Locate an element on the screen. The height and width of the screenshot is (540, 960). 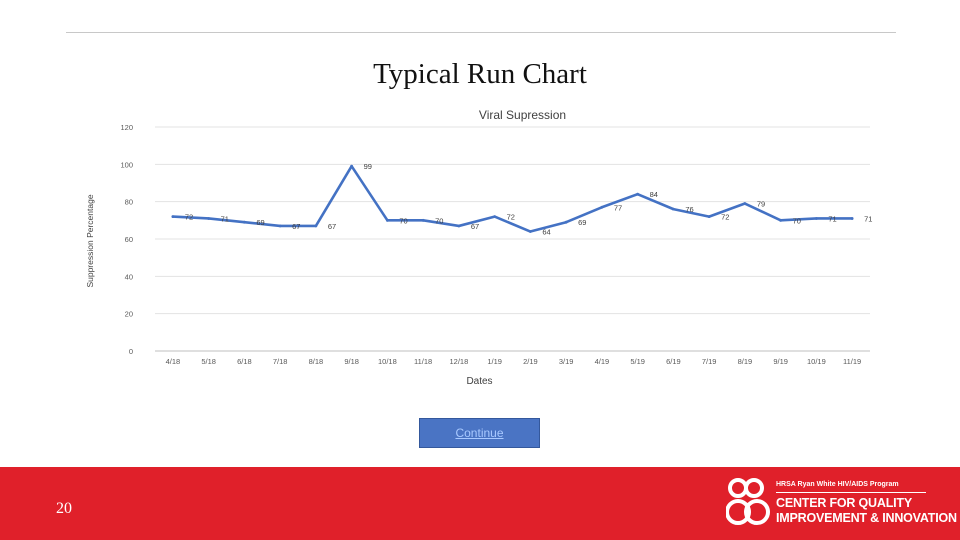
x-tick-label: 9/19 is located at coordinates (780, 361).